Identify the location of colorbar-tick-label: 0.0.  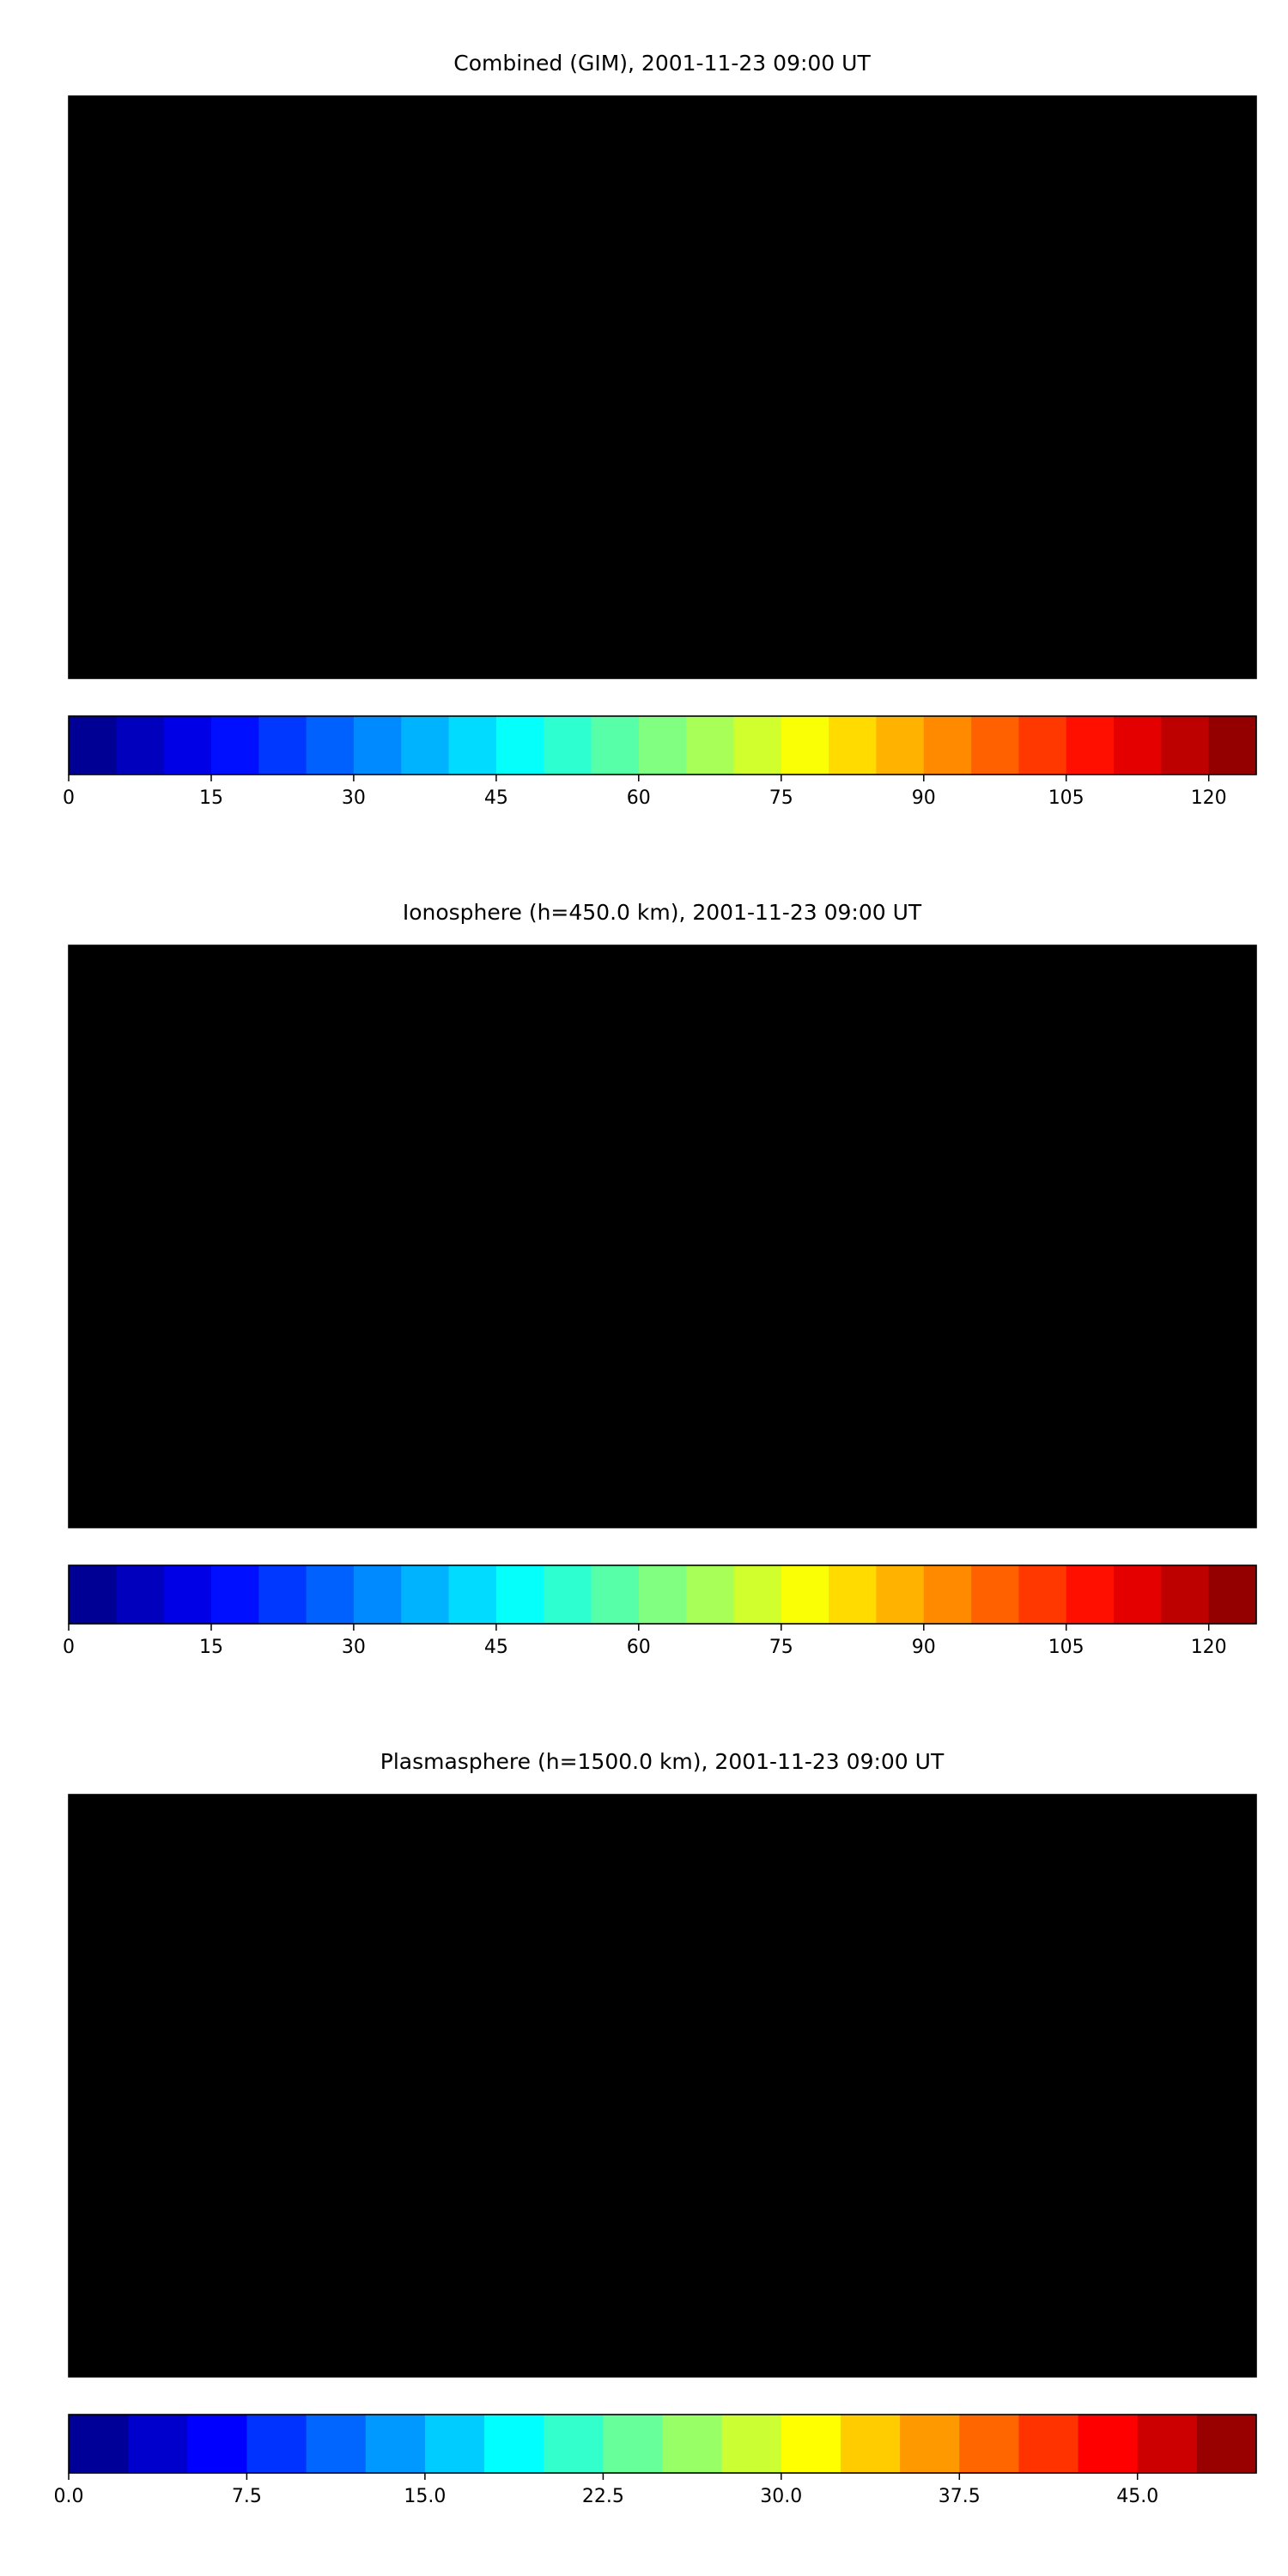
(69, 2496).